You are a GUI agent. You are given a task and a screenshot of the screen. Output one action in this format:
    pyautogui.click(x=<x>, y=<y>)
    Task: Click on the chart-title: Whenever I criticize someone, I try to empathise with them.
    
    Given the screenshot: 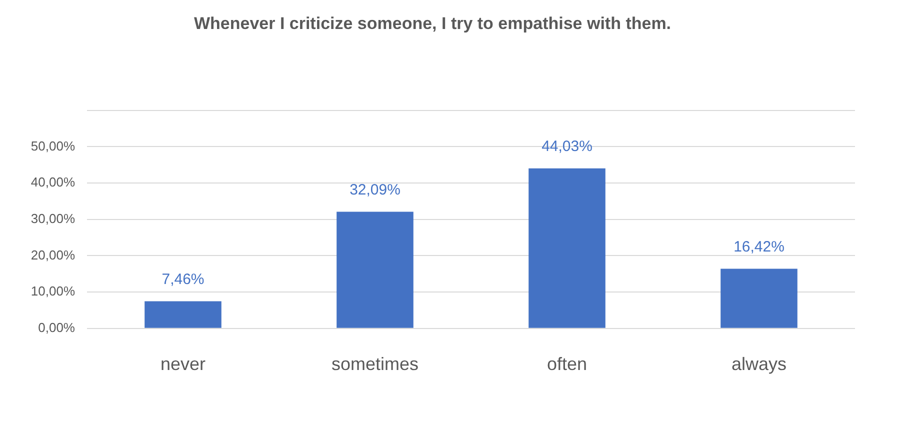 What is the action you would take?
    pyautogui.click(x=433, y=23)
    